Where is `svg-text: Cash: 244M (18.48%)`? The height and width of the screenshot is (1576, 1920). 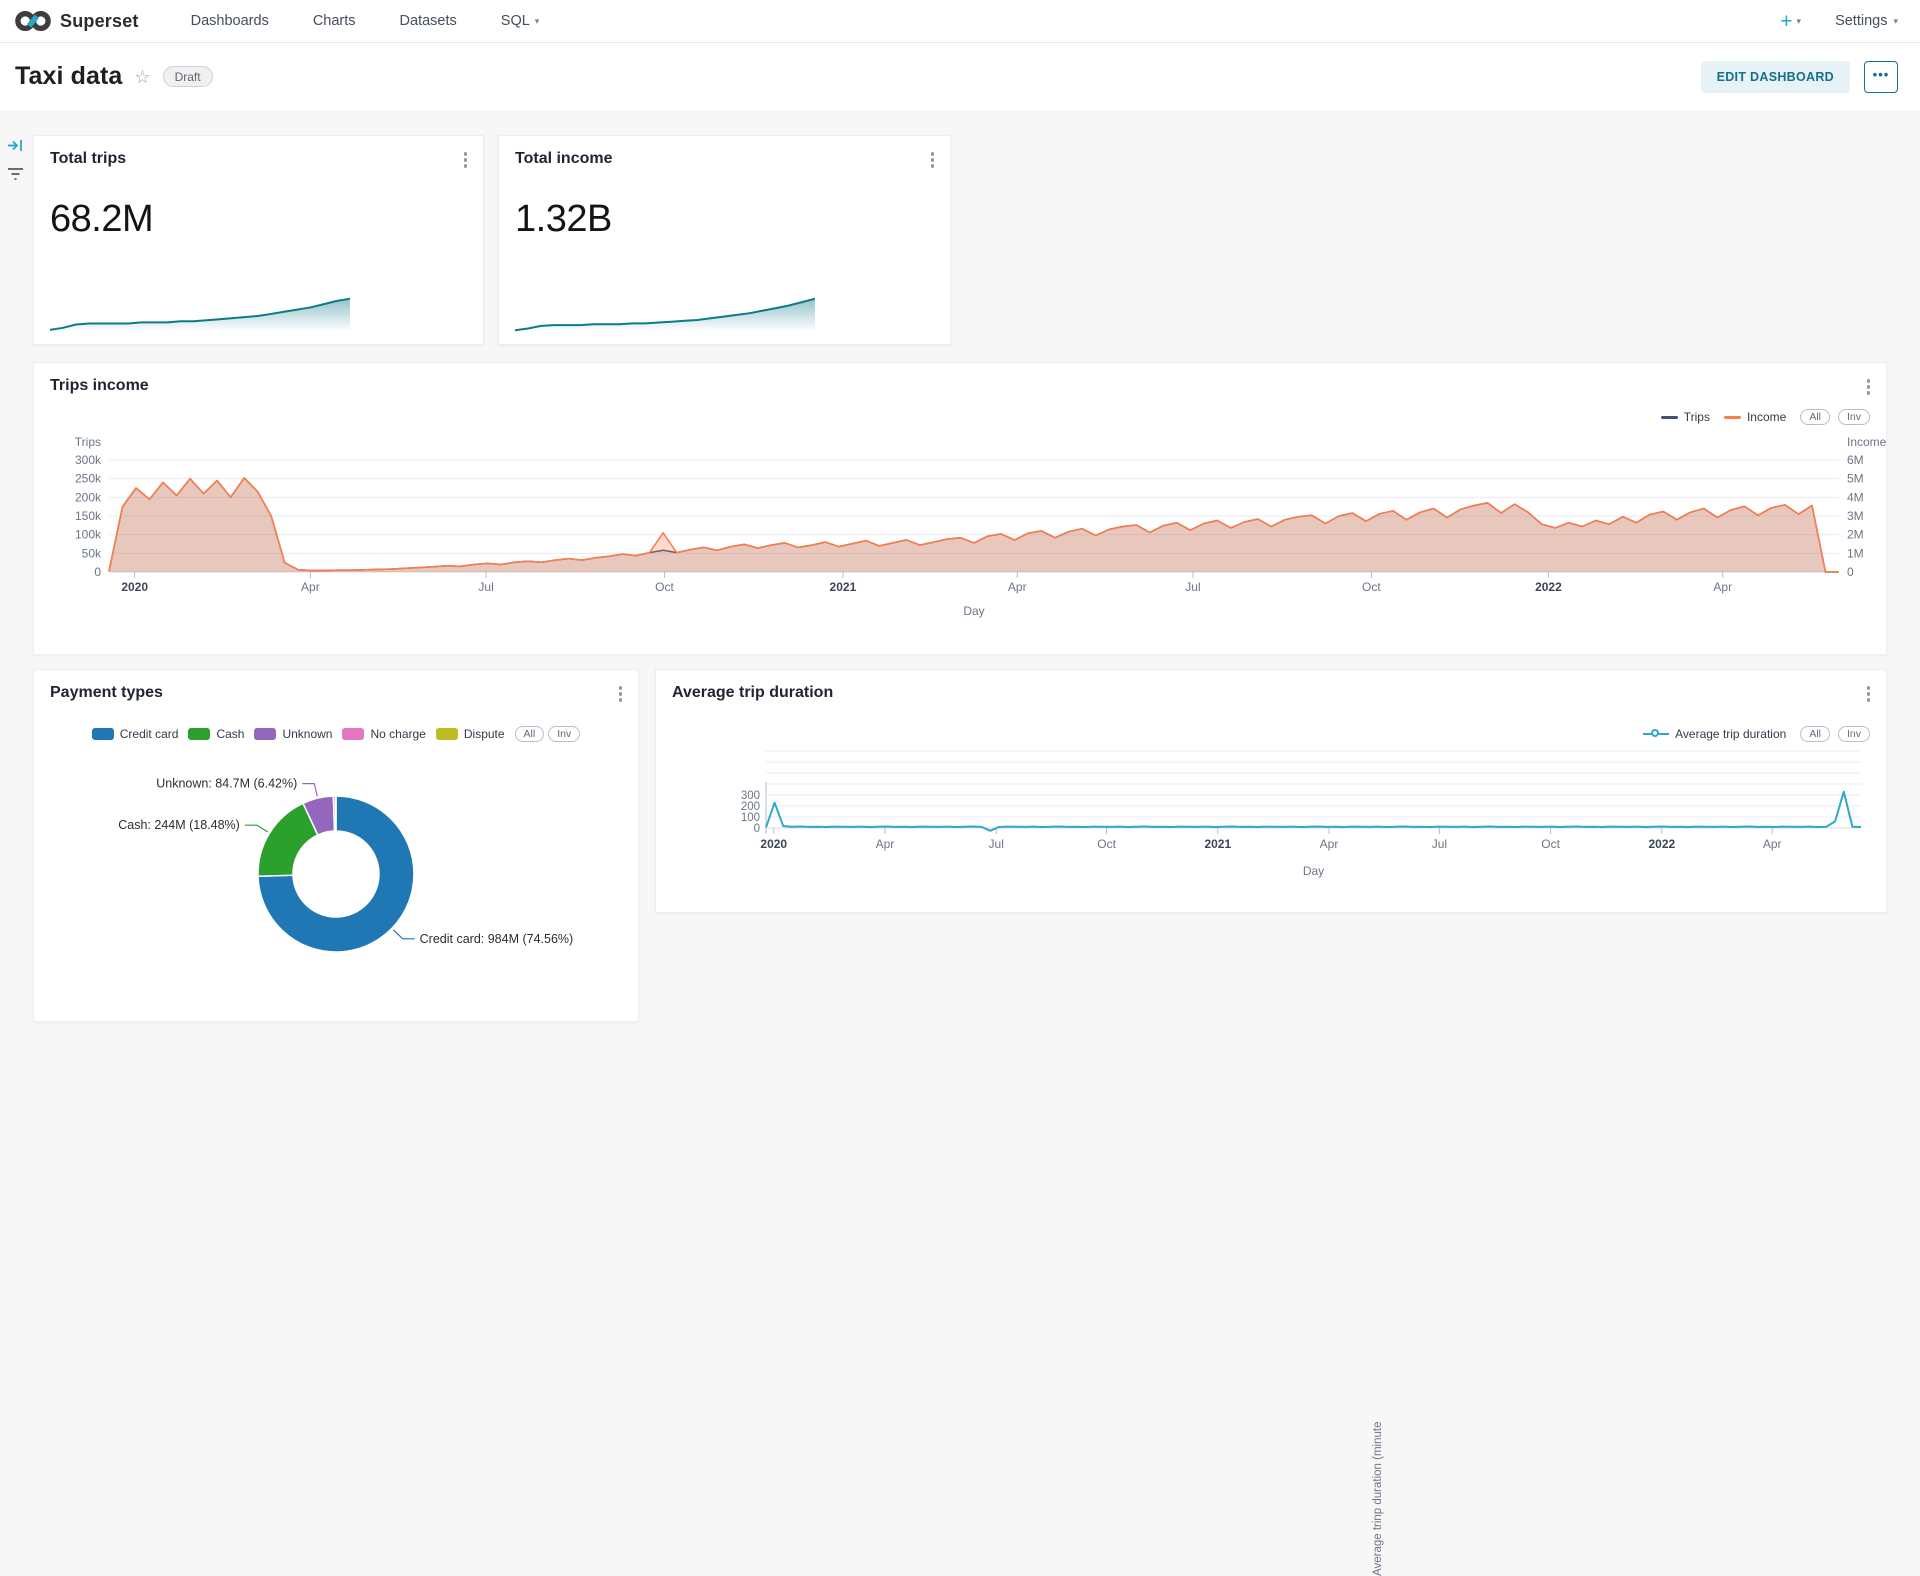
svg-text: Cash: 244M (18.48%) is located at coordinates (179, 825).